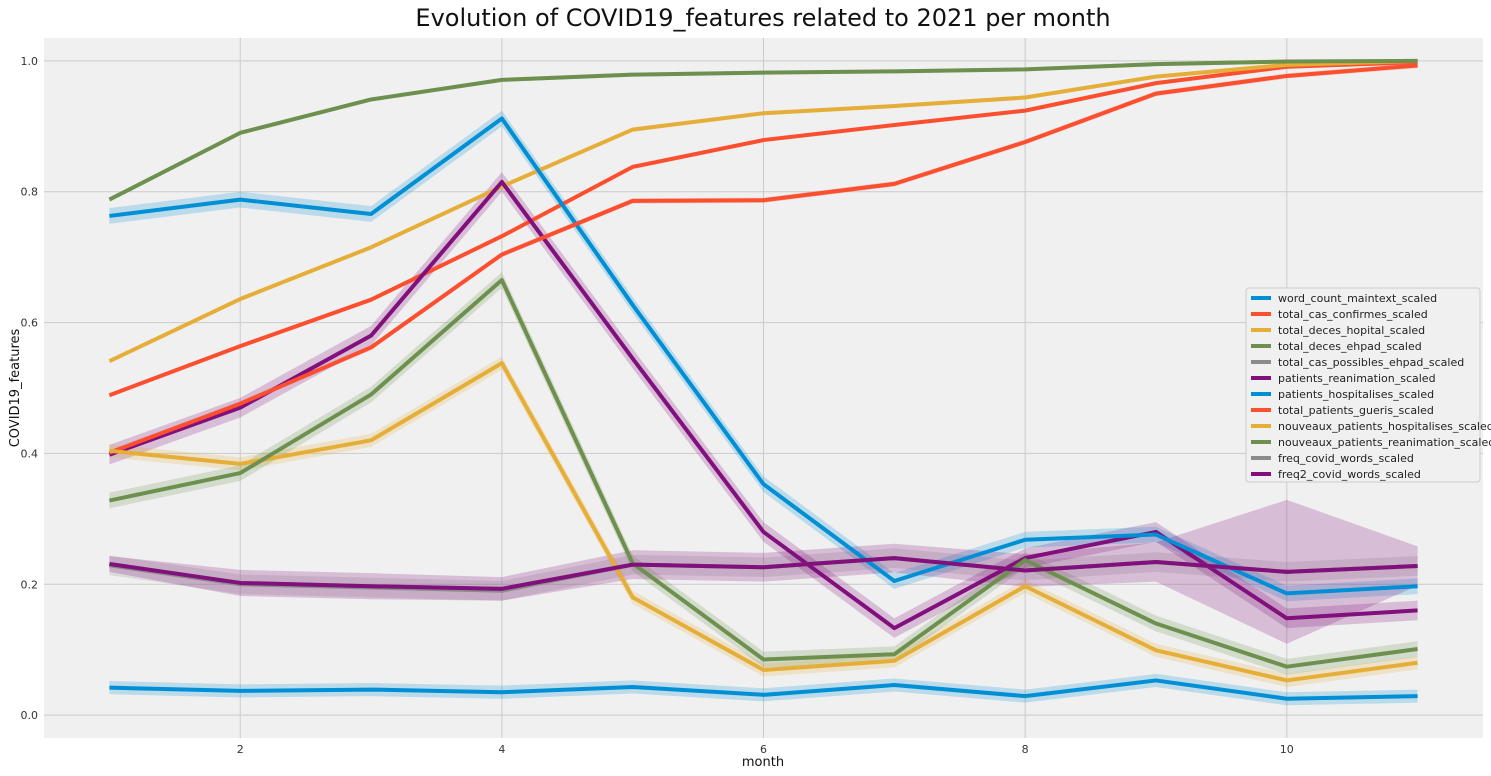  Describe the element at coordinates (1357, 298) in the screenshot. I see `legend-entry: word_count_maintext_scaled` at that location.